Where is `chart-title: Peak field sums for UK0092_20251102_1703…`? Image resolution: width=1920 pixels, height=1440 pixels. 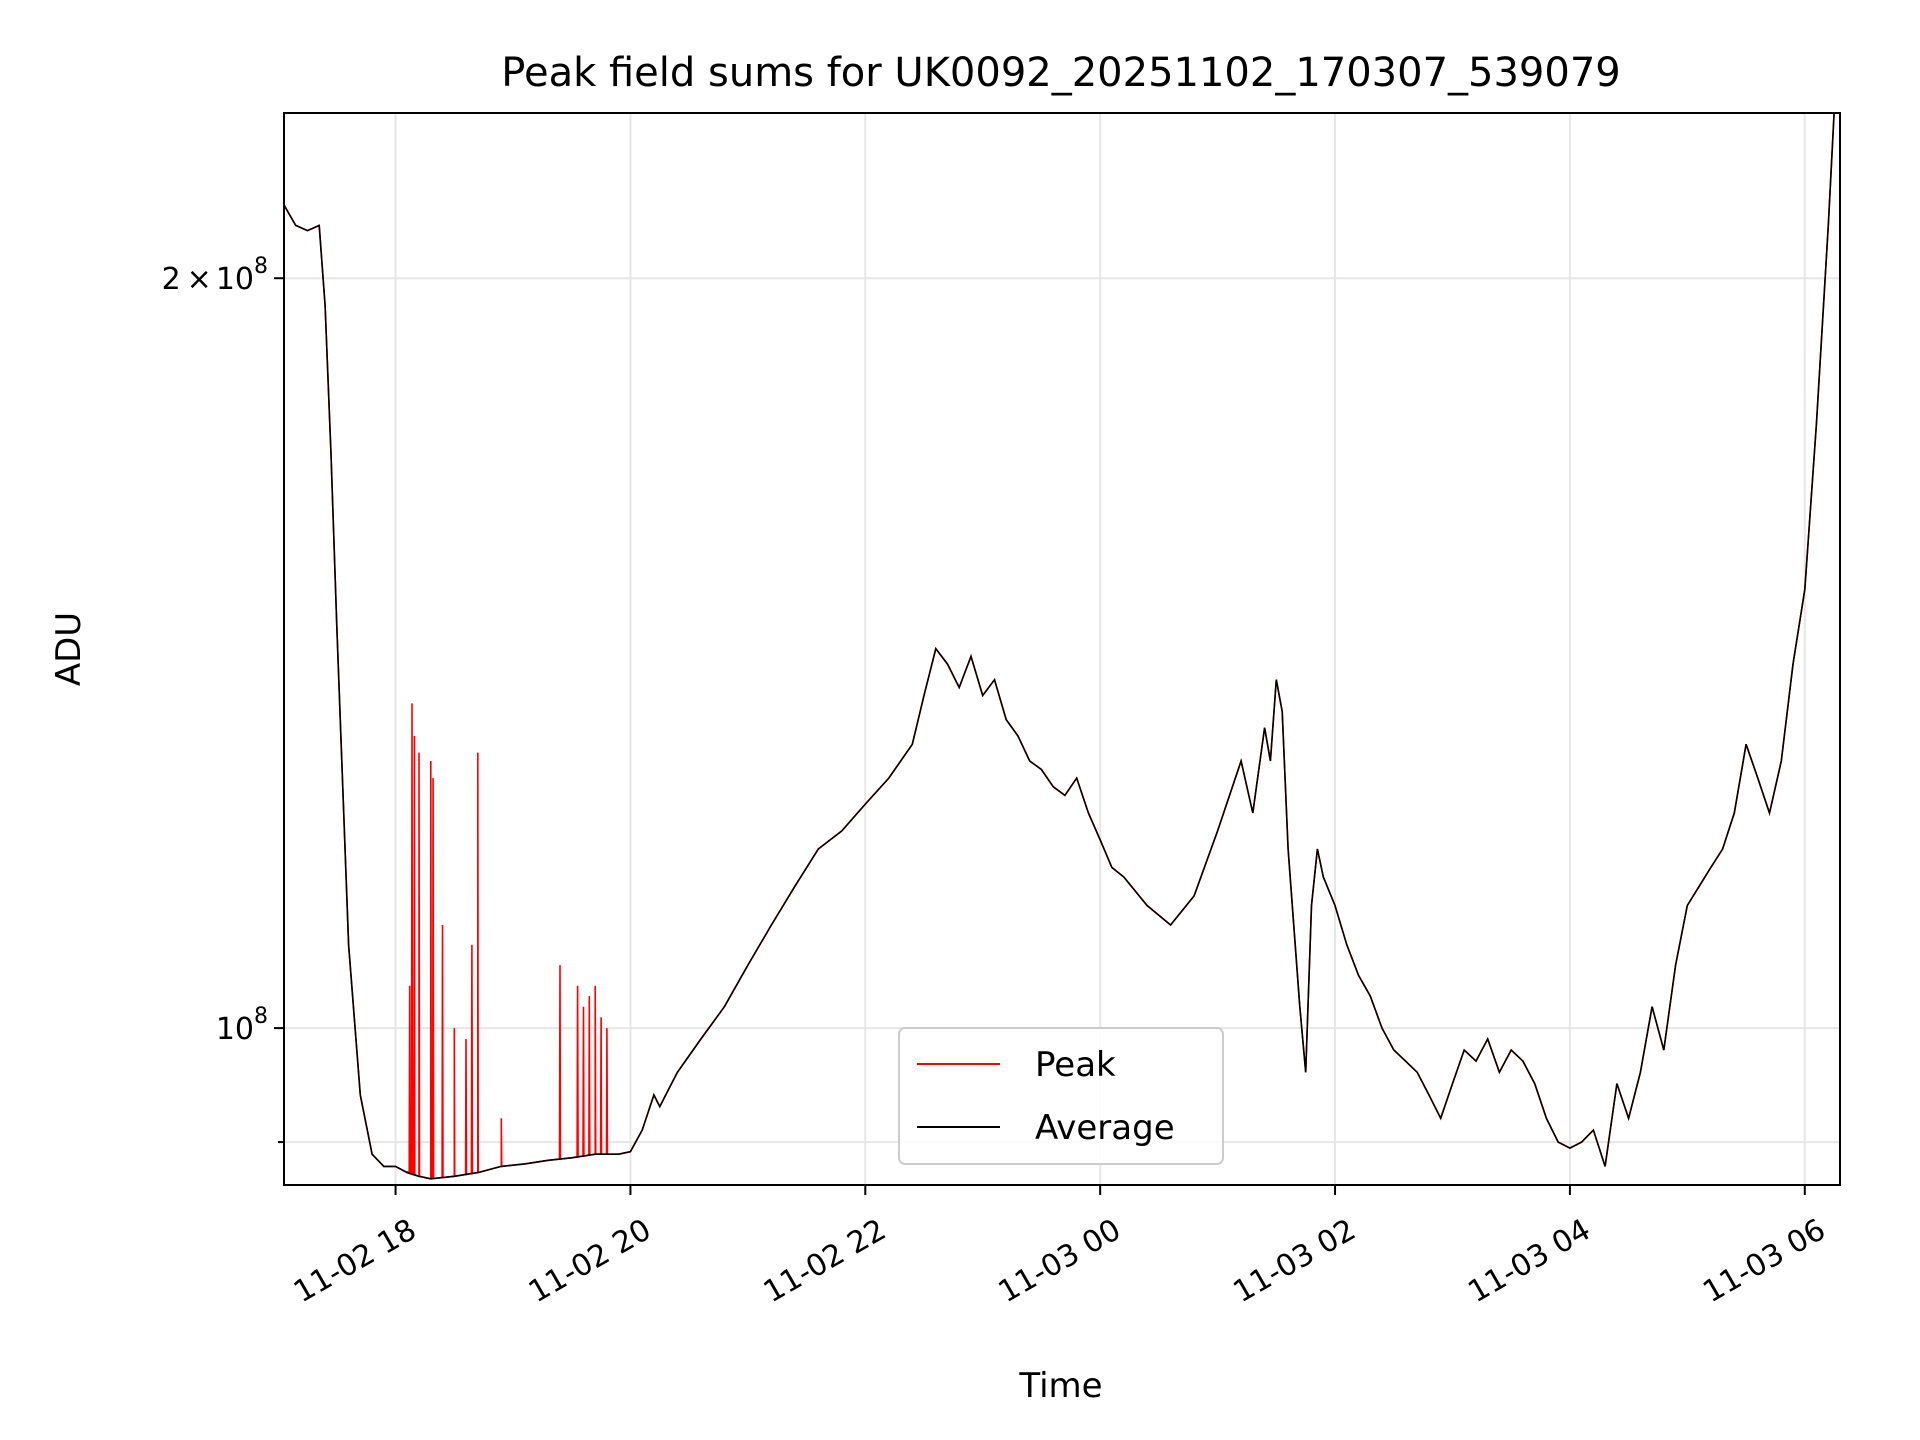
chart-title: Peak field sums for UK0092_20251102_1703… is located at coordinates (1060, 73).